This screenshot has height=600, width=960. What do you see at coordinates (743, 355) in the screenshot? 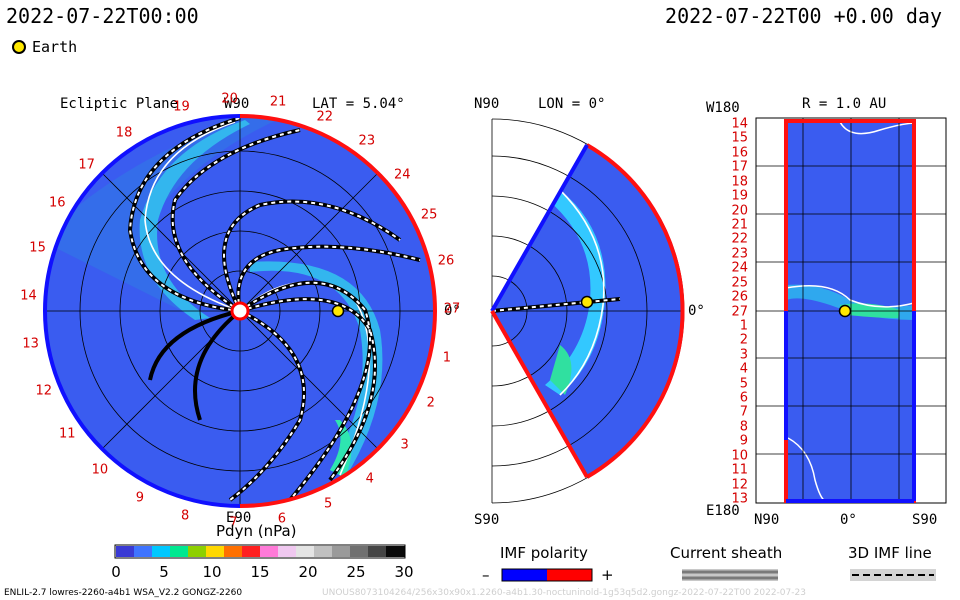
I see `radial-row-number: 3` at bounding box center [743, 355].